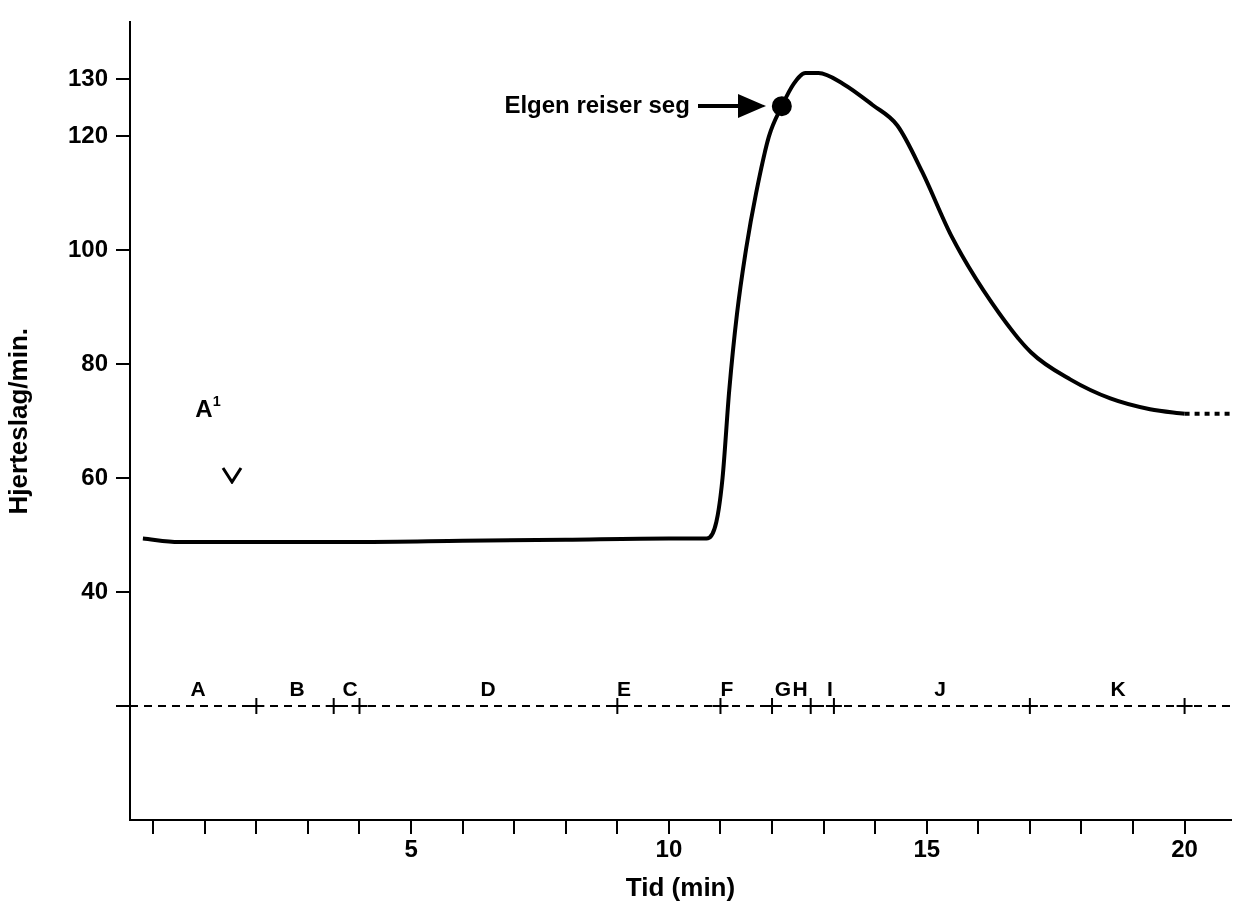  What do you see at coordinates (597, 104) in the screenshot?
I see `annotation: Elgen reiser seg` at bounding box center [597, 104].